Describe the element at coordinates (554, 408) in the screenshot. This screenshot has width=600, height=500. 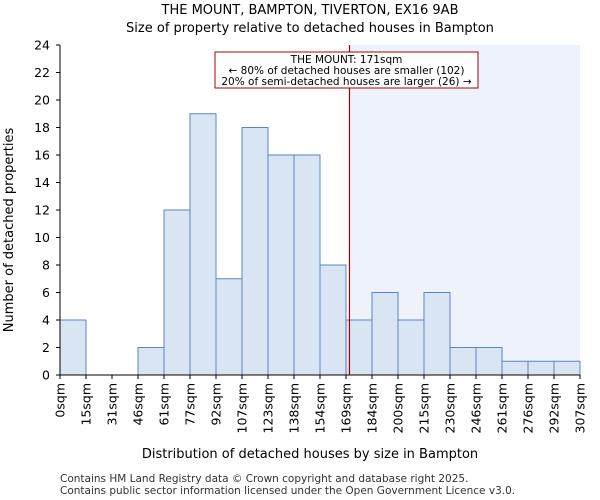
I see `x-tick-label: 292sqm` at that location.